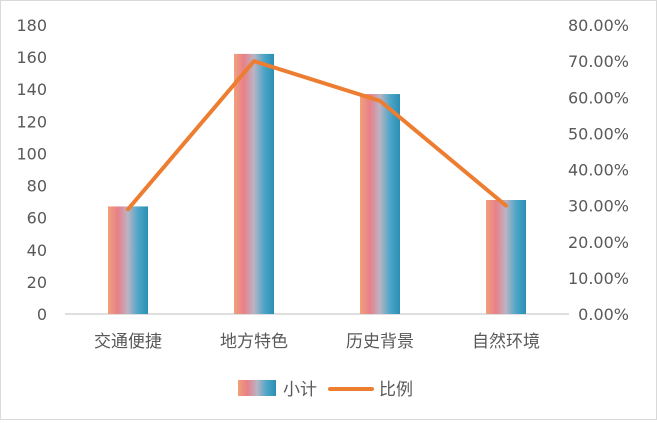 This screenshot has height=423, width=657. I want to click on y-left-tick-label: 100, so click(31, 153).